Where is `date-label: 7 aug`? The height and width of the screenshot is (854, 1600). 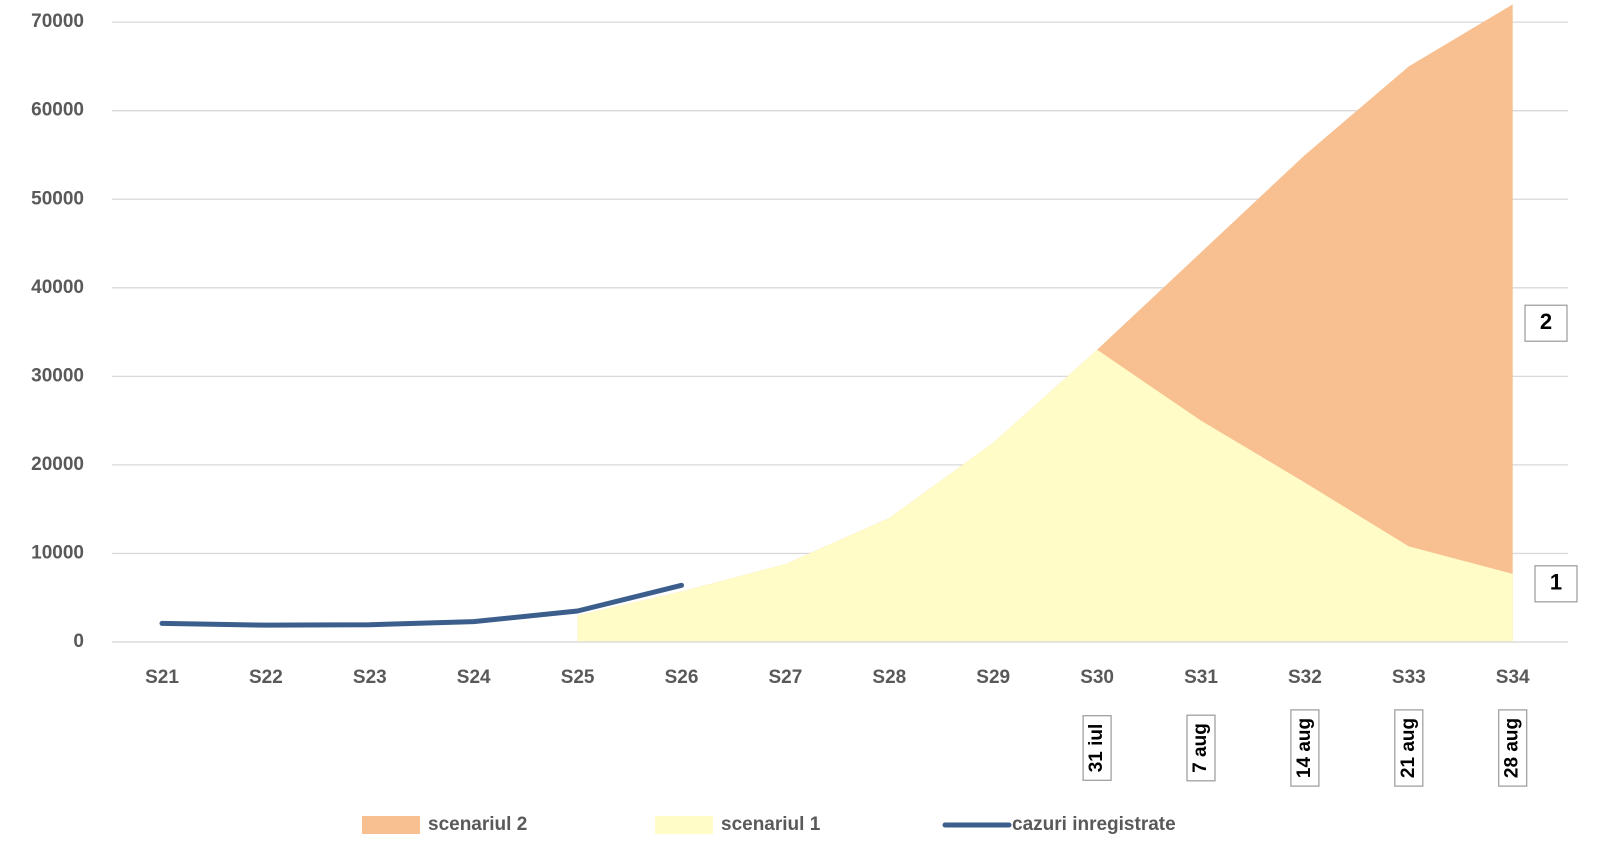 date-label: 7 aug is located at coordinates (1201, 748).